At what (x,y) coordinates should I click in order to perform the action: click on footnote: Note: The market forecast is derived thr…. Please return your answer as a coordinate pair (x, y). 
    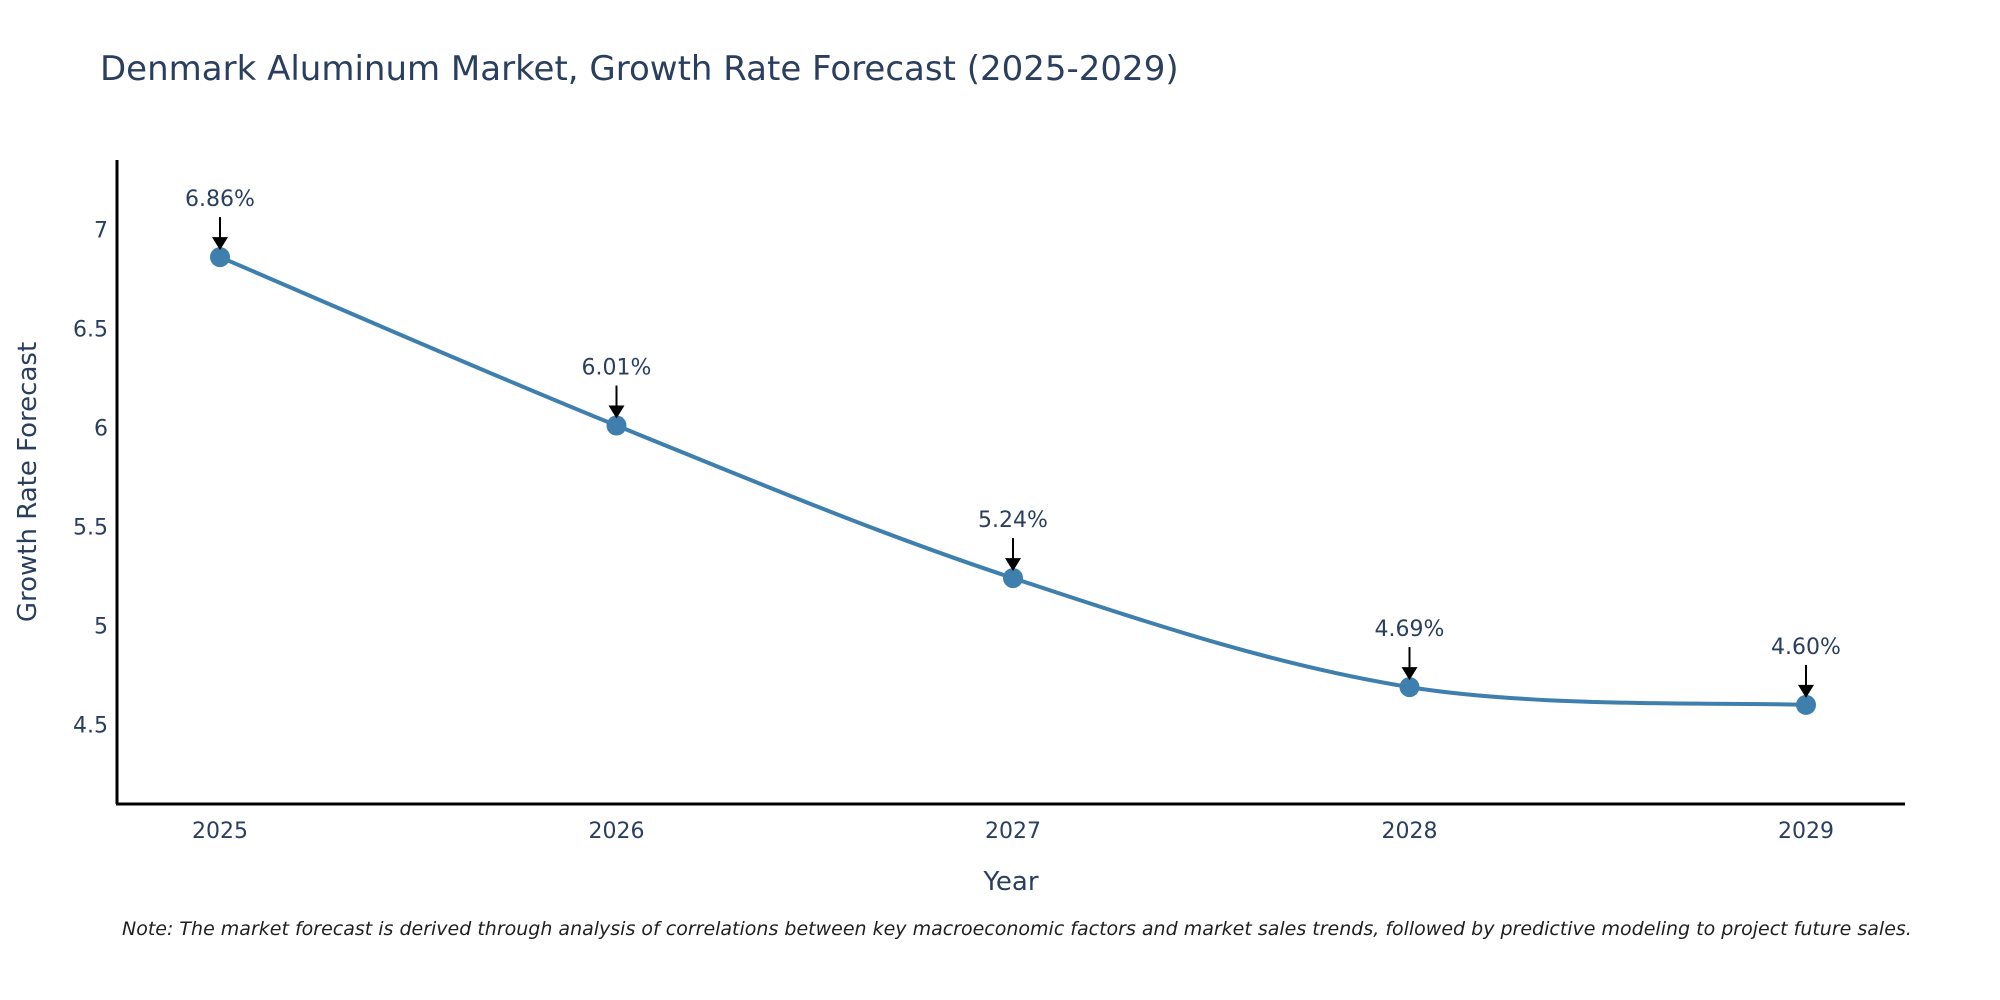
    Looking at the image, I should click on (1017, 929).